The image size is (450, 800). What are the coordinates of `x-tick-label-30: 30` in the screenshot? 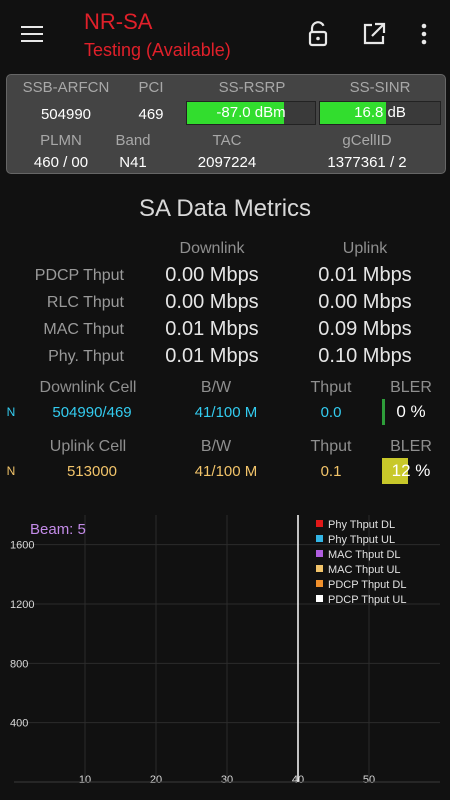 It's located at (227, 780).